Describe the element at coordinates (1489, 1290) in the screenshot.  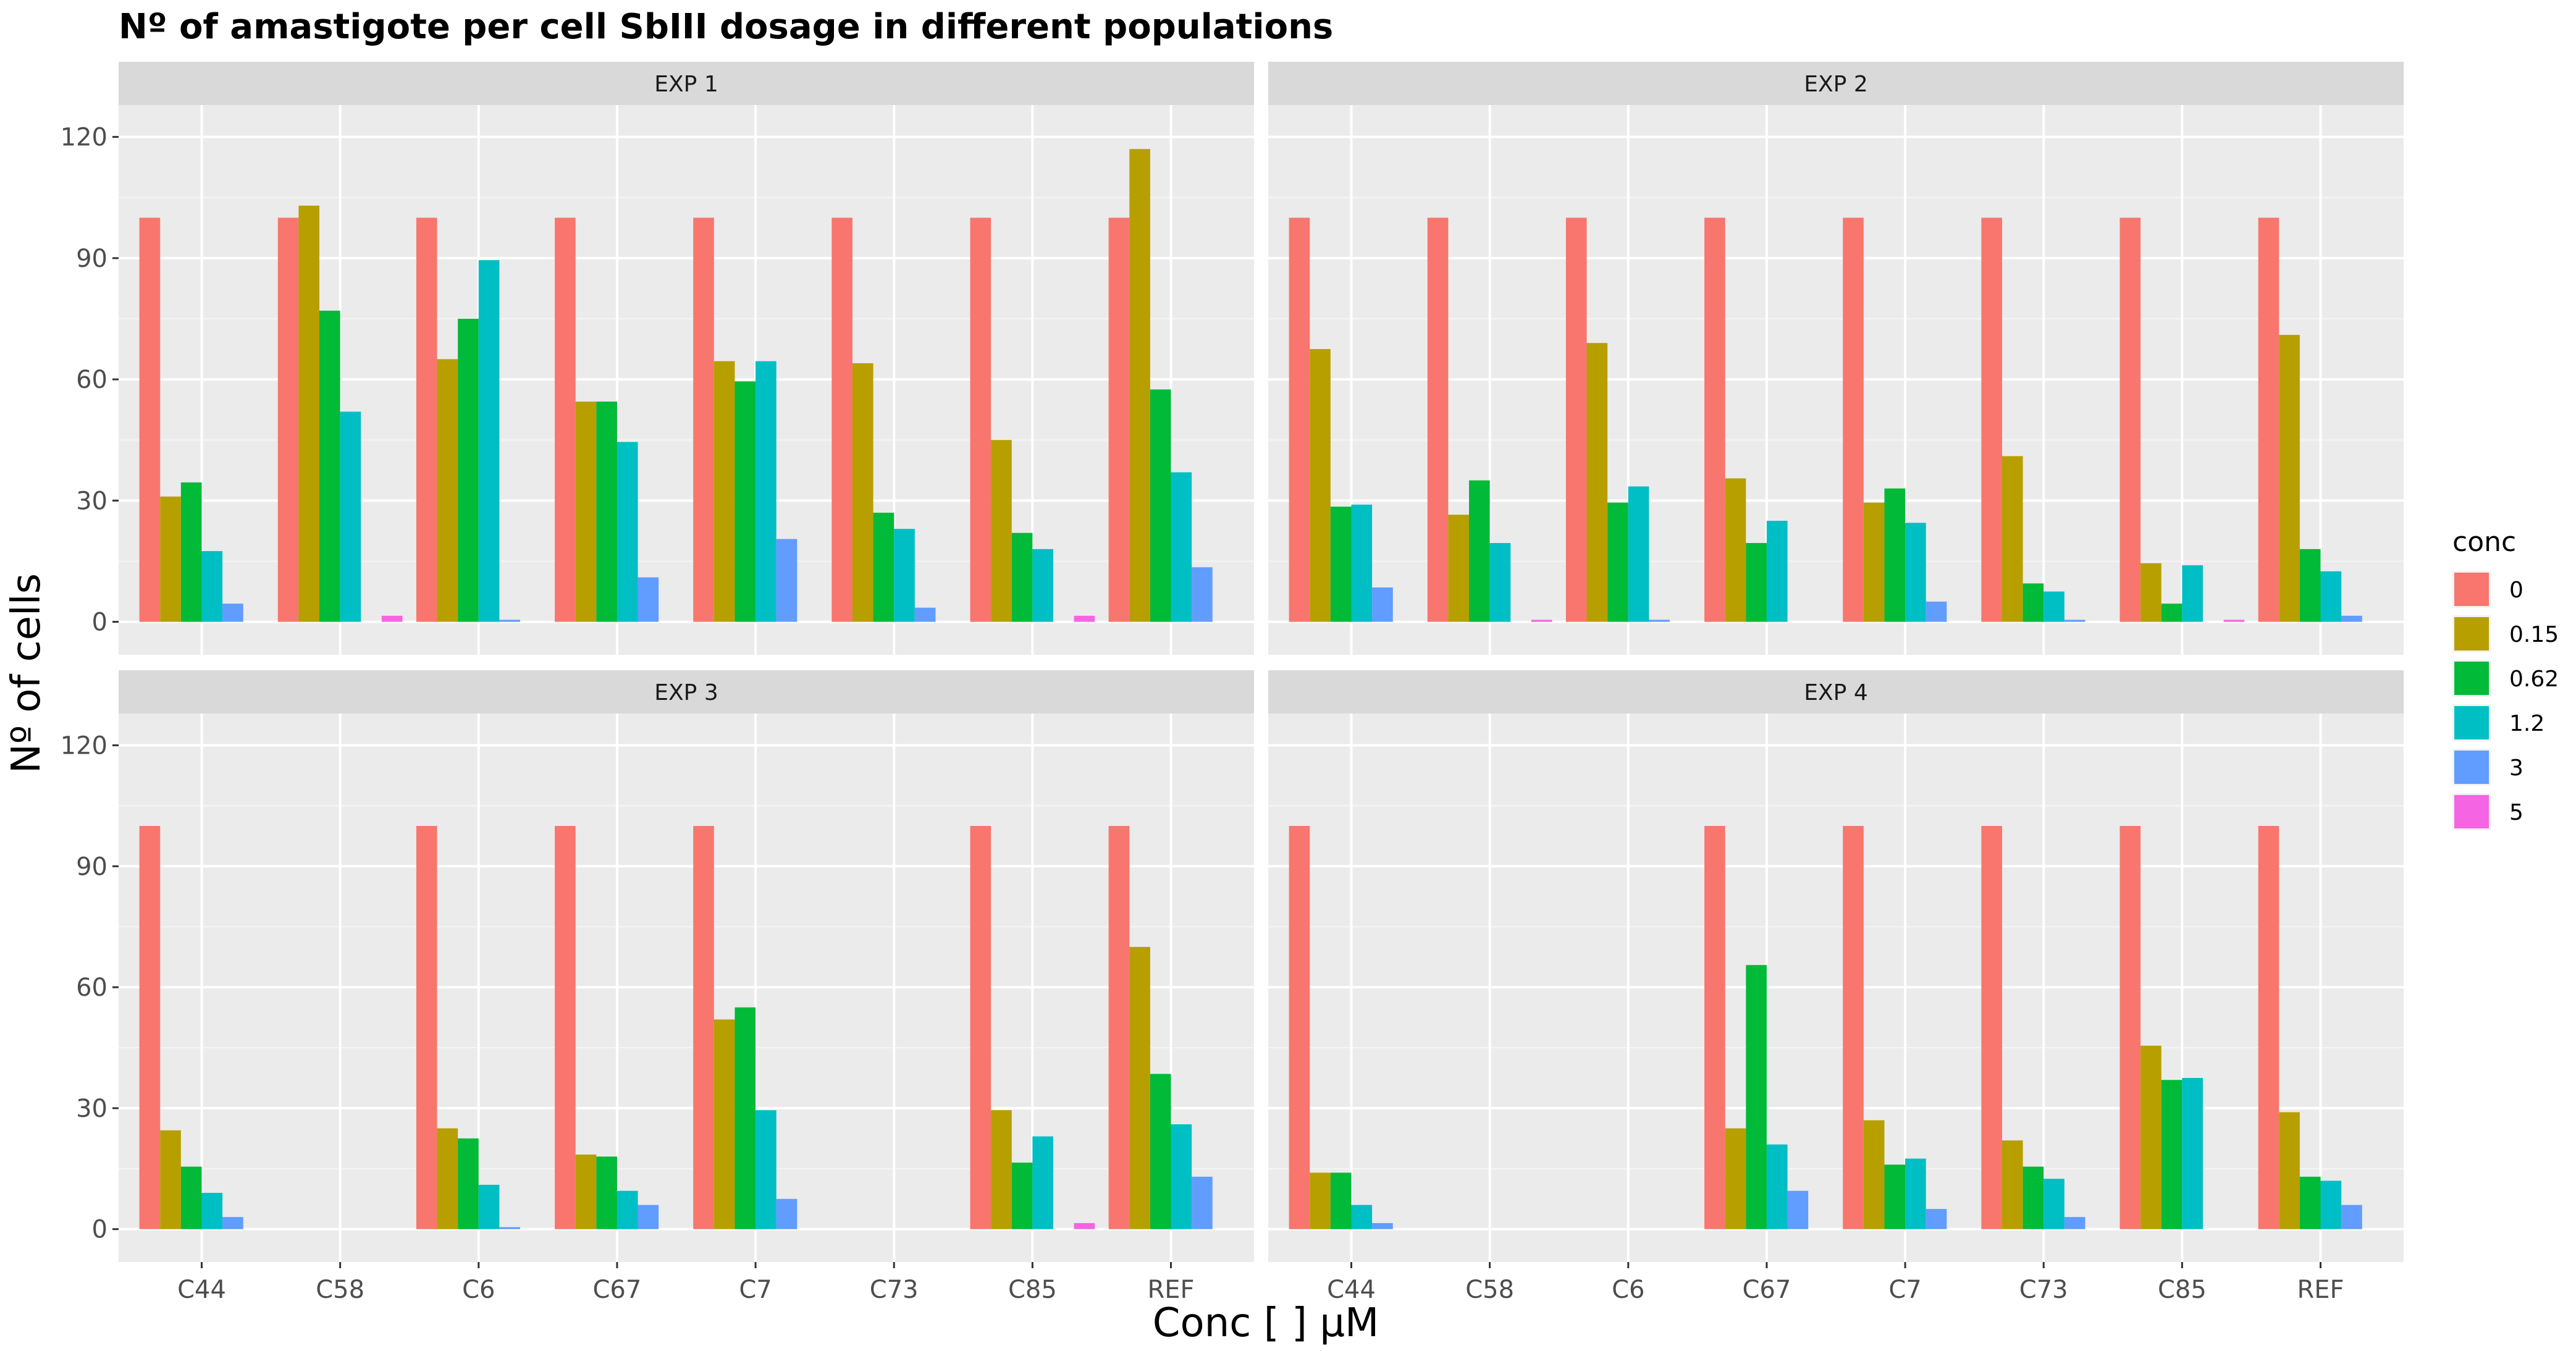
I see `x-tick-label: C58` at that location.